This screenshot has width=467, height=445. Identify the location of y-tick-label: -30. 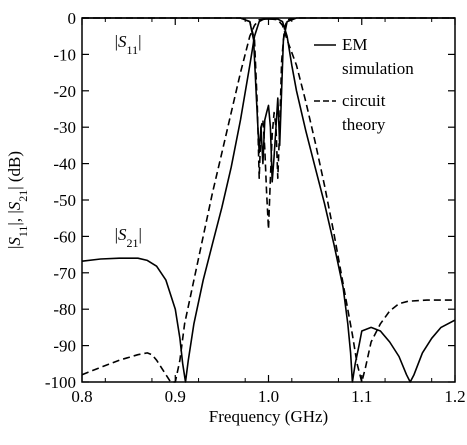
(64, 127).